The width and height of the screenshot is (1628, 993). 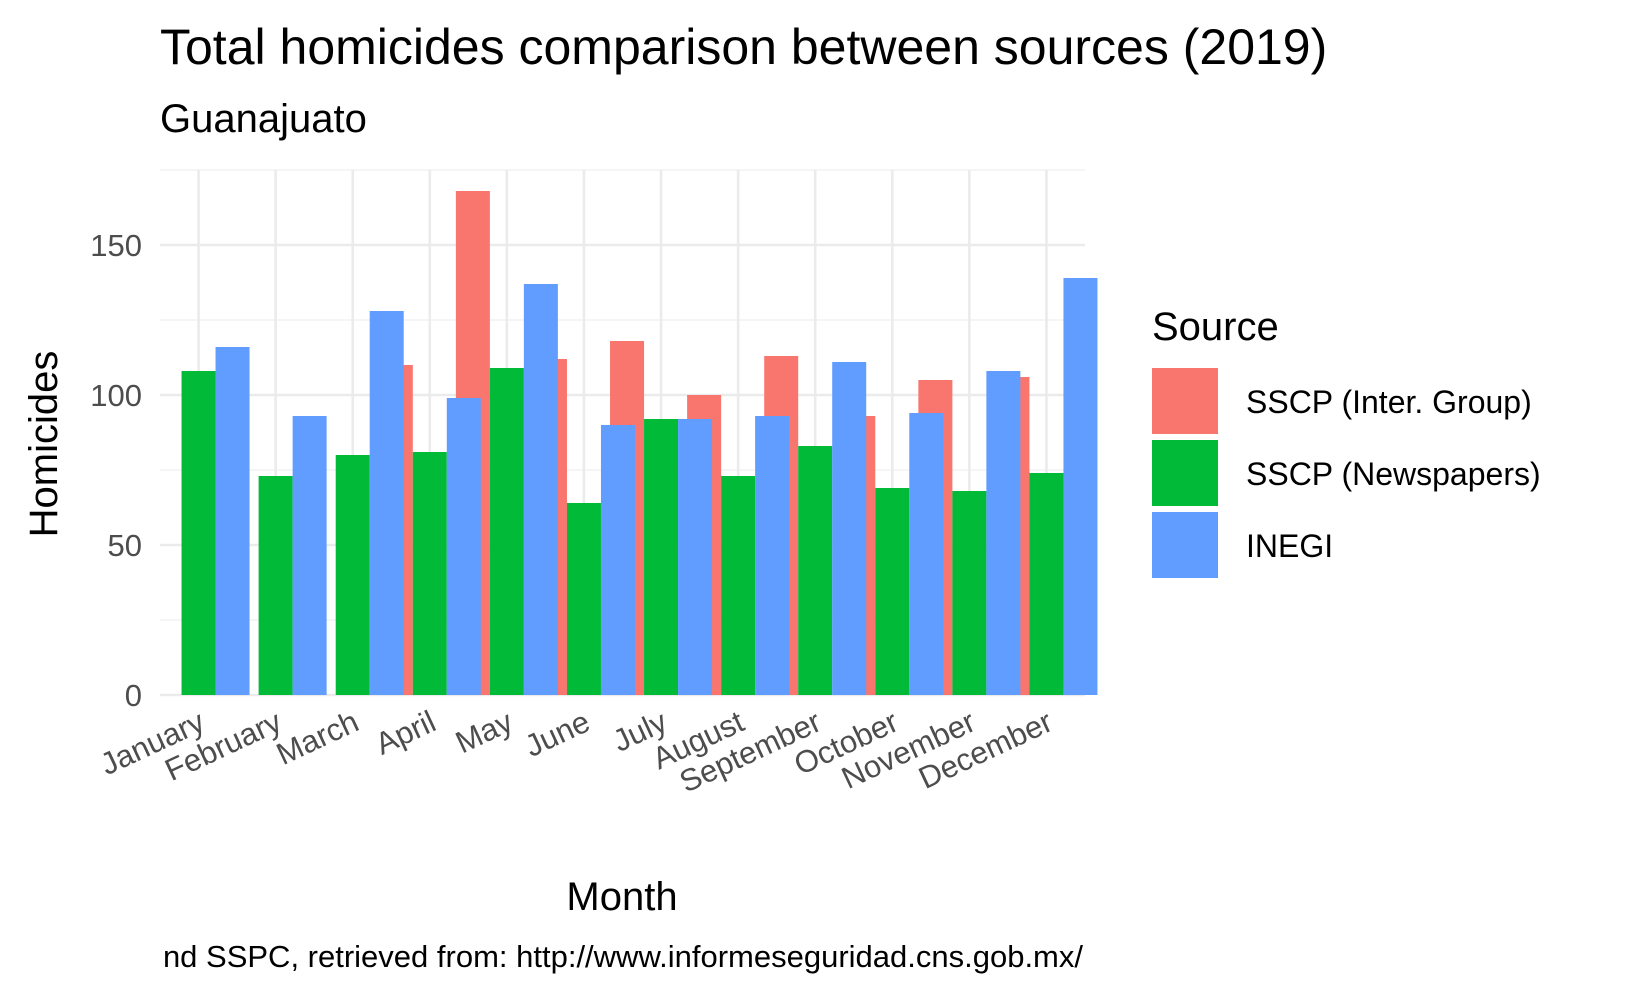 I want to click on bar-inegi-november, so click(x=1003, y=533).